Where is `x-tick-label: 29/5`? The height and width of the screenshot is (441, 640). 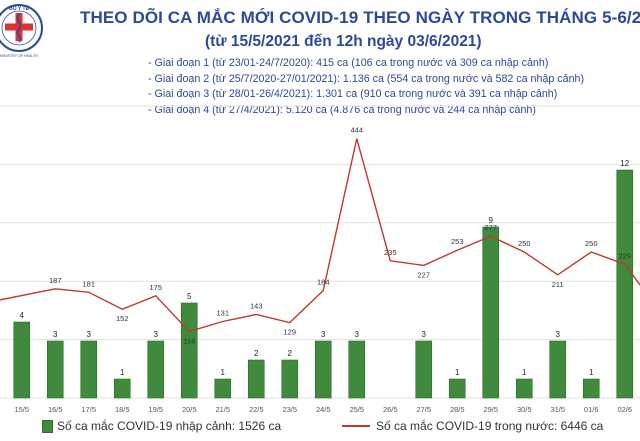
x-tick-label: 29/5 is located at coordinates (490, 409).